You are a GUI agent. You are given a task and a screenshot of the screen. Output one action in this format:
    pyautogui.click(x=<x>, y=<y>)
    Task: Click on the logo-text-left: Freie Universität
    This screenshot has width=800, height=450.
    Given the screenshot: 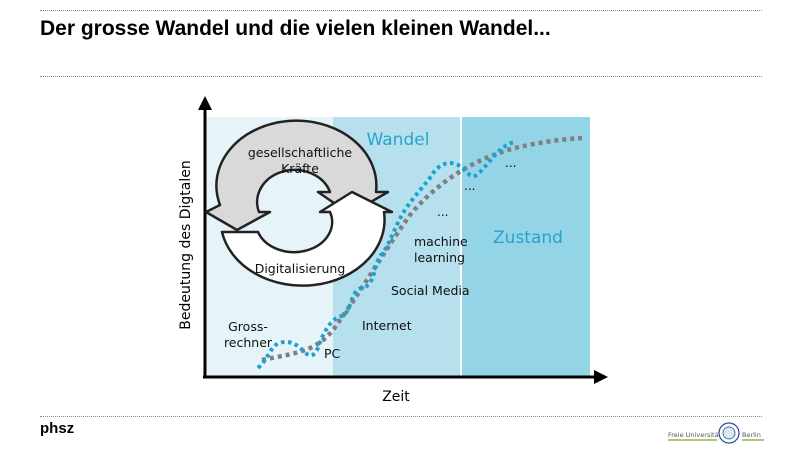 What is the action you would take?
    pyautogui.click(x=695, y=435)
    